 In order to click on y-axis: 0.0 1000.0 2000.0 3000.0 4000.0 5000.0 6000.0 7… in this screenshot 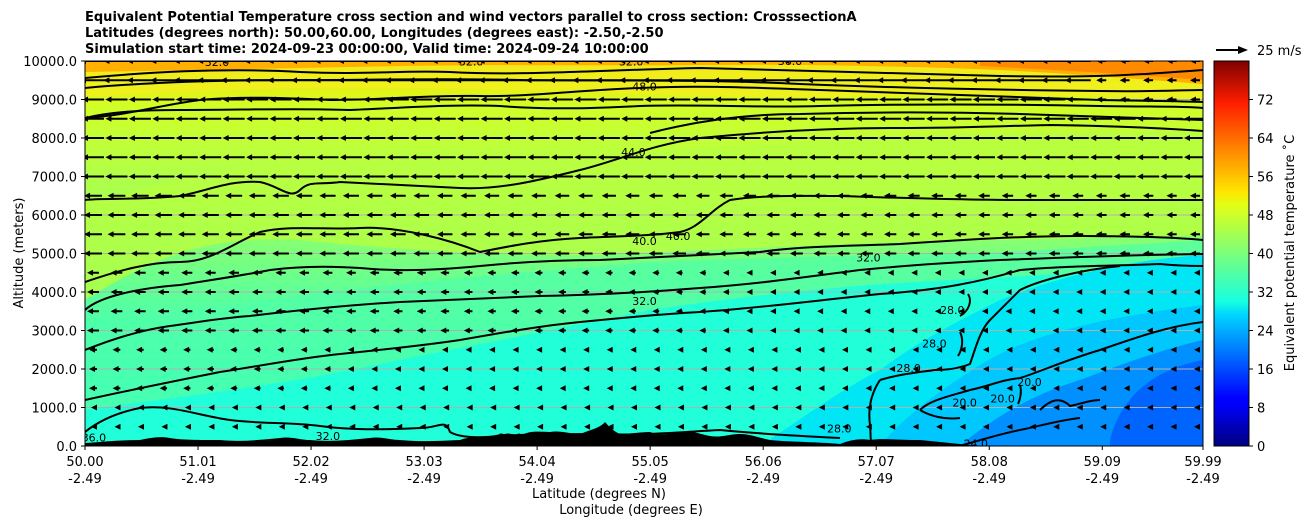, I will do `click(54, 255)`.